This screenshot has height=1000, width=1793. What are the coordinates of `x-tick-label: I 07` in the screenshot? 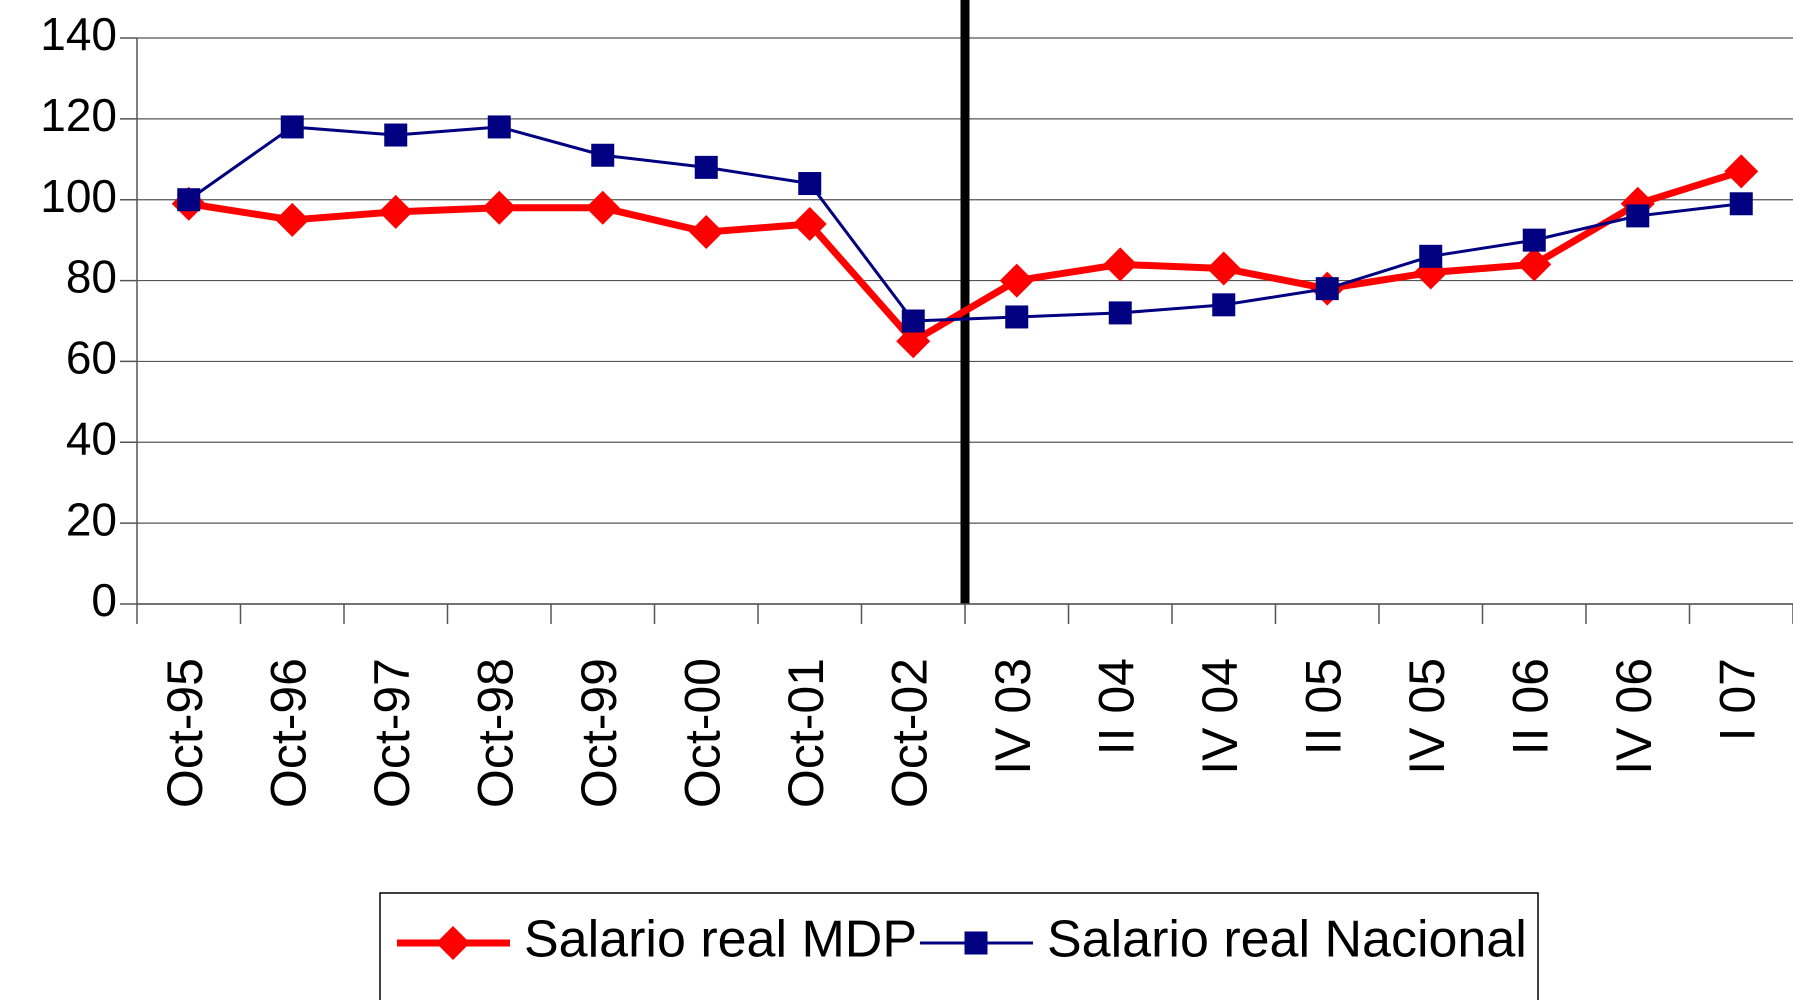 It's located at (1737, 699).